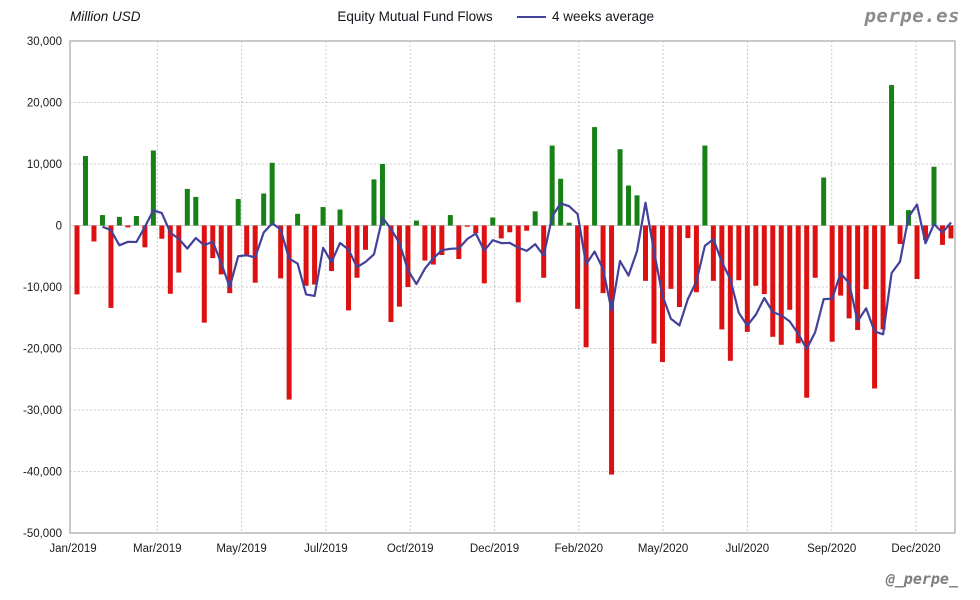  What do you see at coordinates (42, 534) in the screenshot?
I see `y-axis-label: -50,000` at bounding box center [42, 534].